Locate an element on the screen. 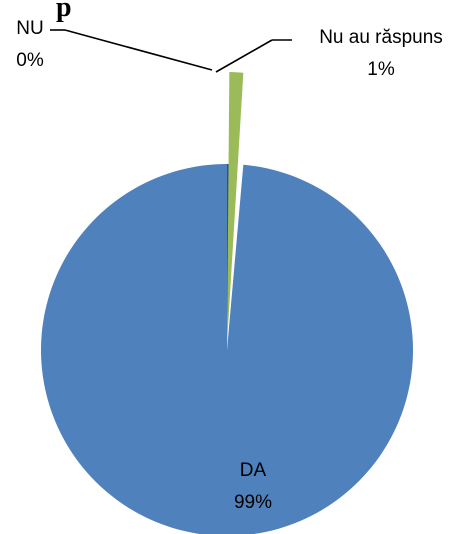 The height and width of the screenshot is (534, 474). pie-slice-nu-au-raspuns is located at coordinates (235, 208).